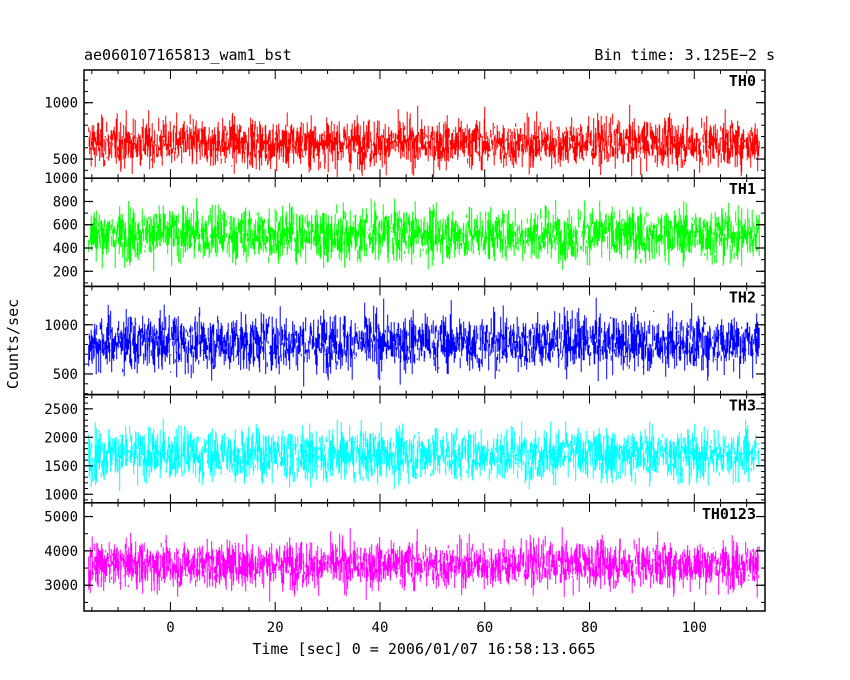 This screenshot has height=680, width=850. Describe the element at coordinates (188, 55) in the screenshot. I see `chart-title: ae060107165813_wam1_bst` at that location.